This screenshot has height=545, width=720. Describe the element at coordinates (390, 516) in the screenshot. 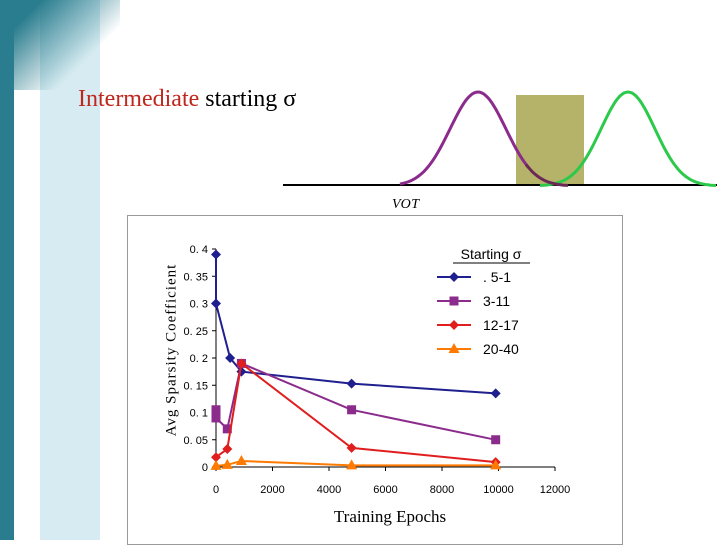

I see `x-axis-label: Training Epochs` at that location.